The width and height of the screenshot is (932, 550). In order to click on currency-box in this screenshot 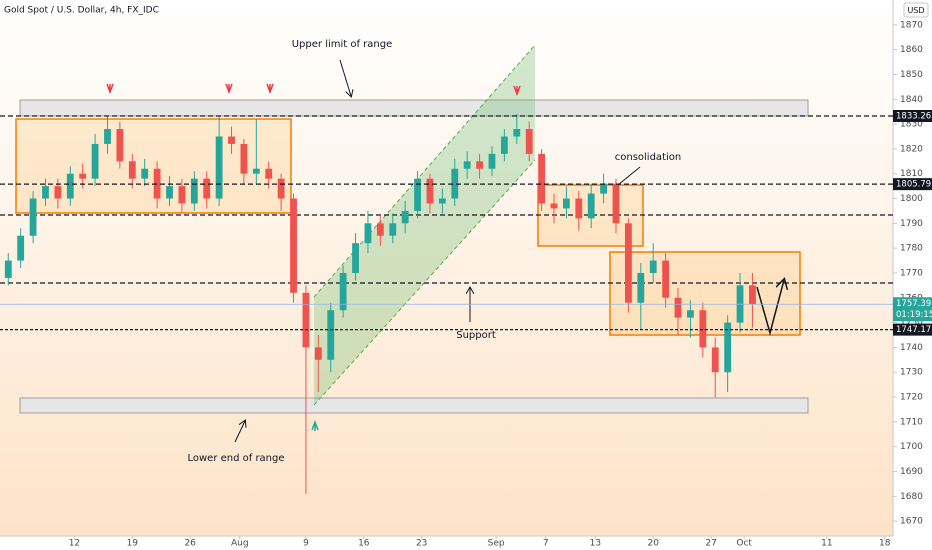, I will do `click(916, 10)`.